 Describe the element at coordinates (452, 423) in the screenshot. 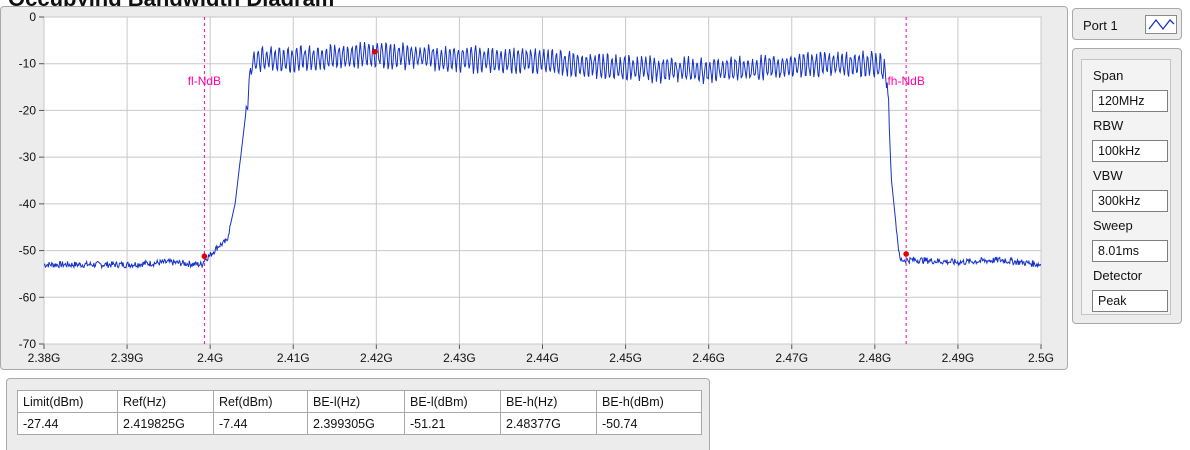

I see `cell-be-l-dbm: -51.21` at that location.